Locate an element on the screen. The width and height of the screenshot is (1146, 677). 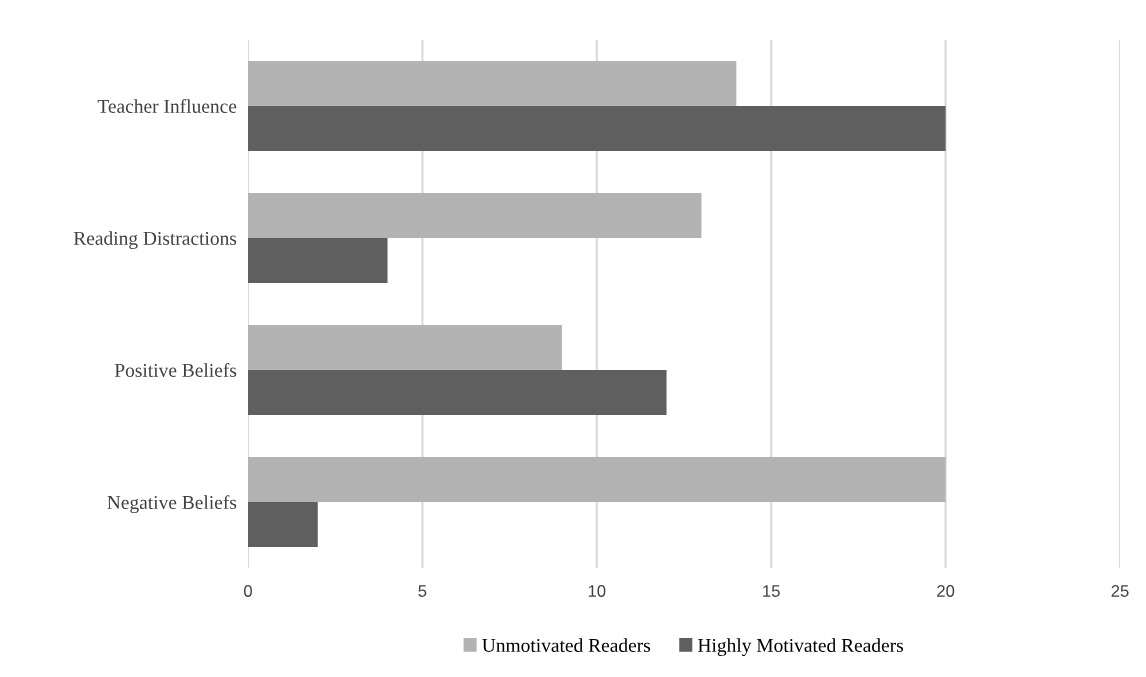
legend-label: Highly Motivated Readers is located at coordinates (801, 647).